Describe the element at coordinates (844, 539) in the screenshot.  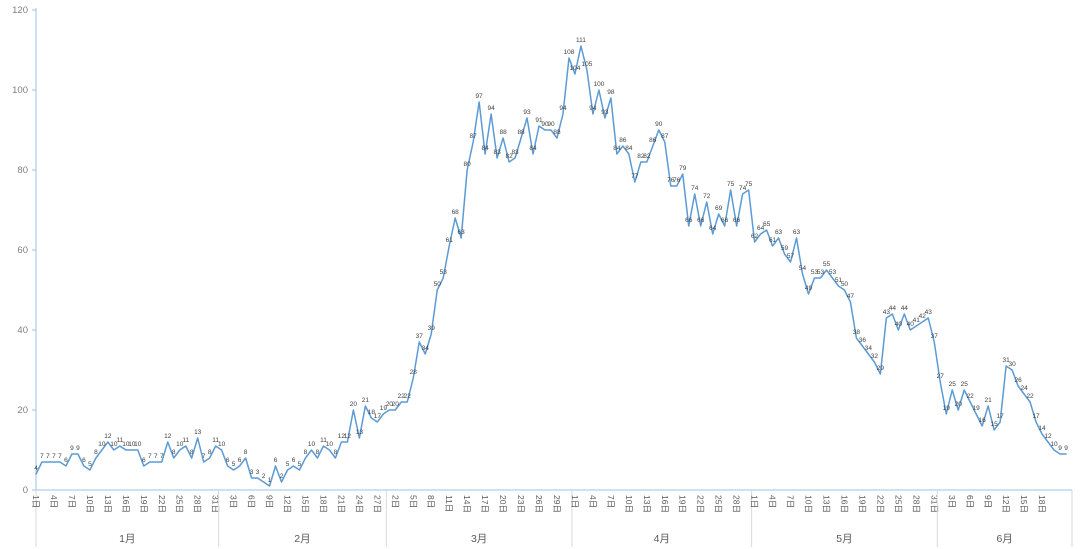
I see `month-label: 5月` at that location.